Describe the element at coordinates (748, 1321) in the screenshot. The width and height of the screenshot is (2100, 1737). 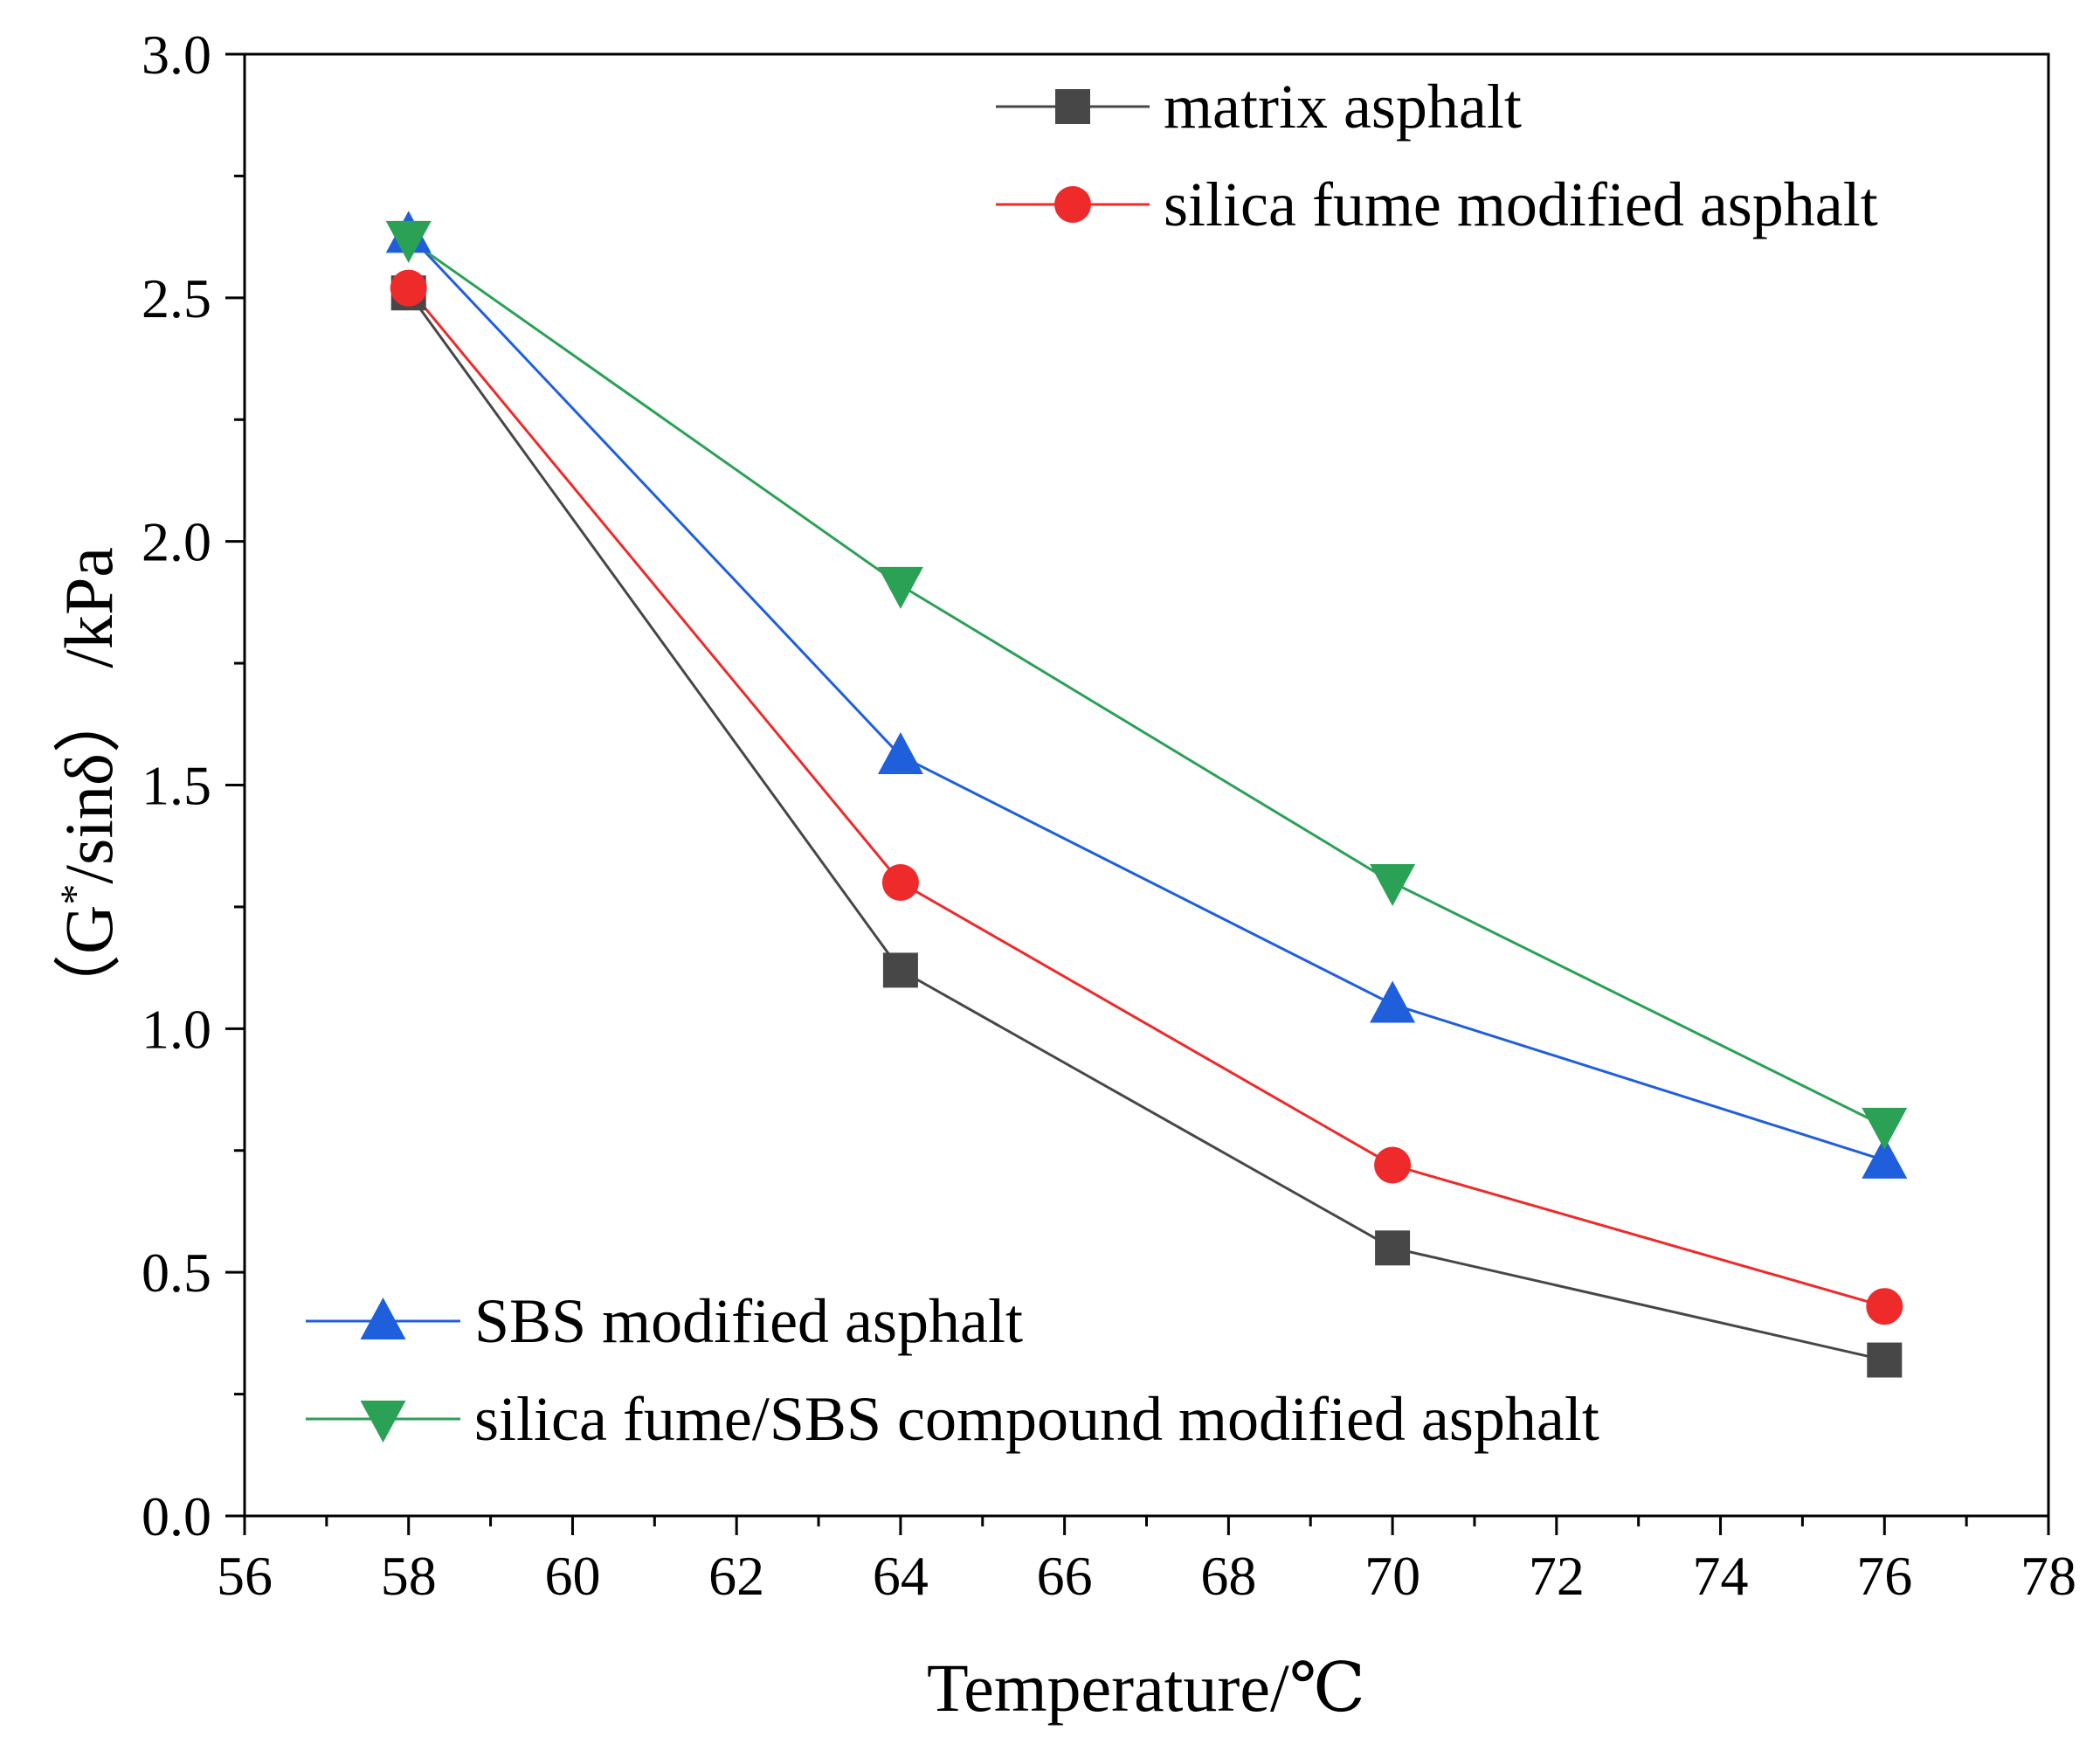
I see `legend-label: SBS modified asphalt` at that location.